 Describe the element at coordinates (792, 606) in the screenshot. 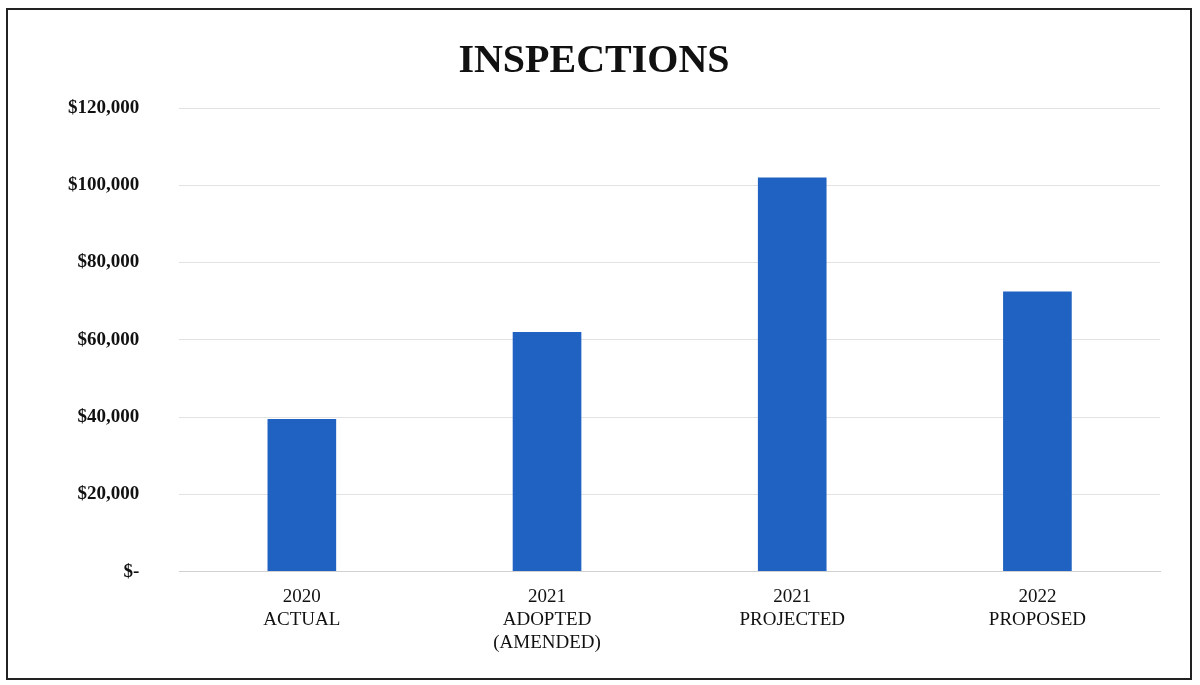

I see `x-tick-label: 2021 PROJECTED` at that location.